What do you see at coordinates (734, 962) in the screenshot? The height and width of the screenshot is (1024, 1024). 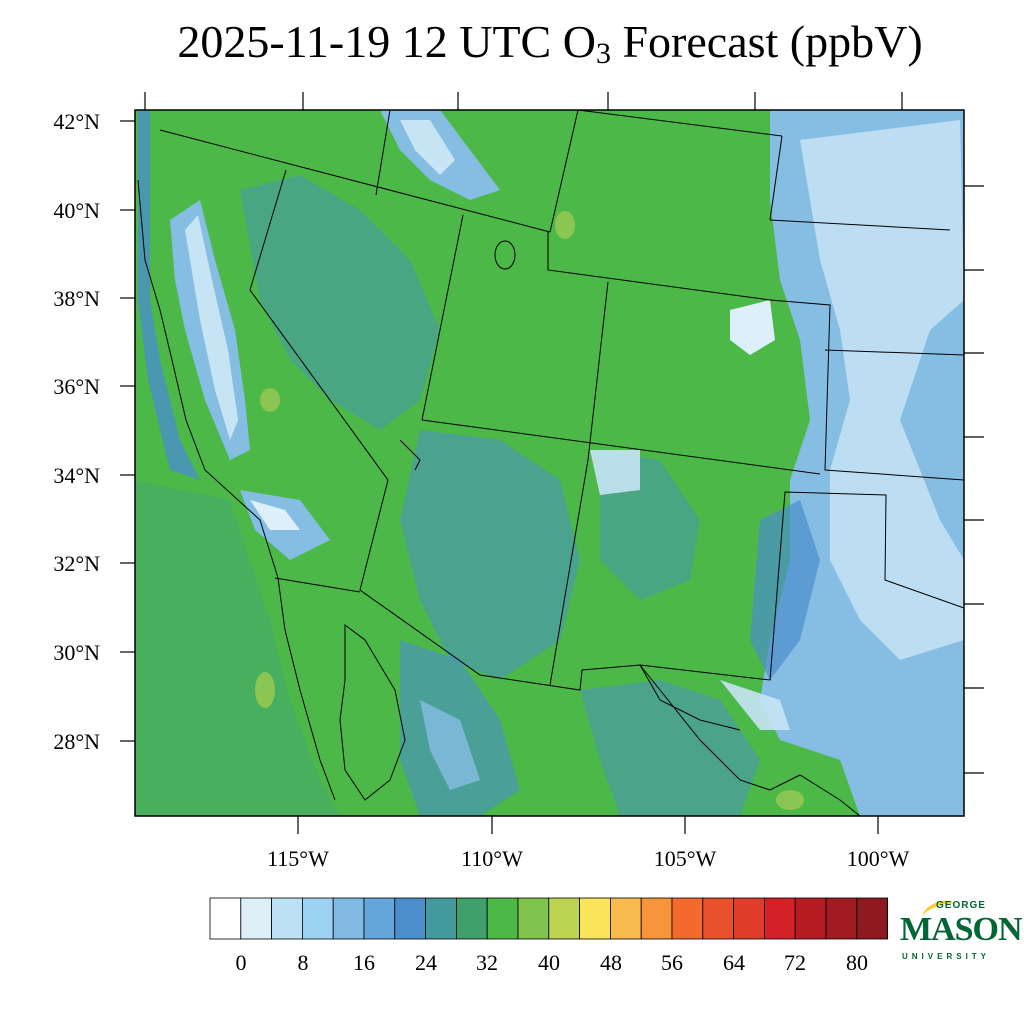 I see `colorbar-label: 64` at bounding box center [734, 962].